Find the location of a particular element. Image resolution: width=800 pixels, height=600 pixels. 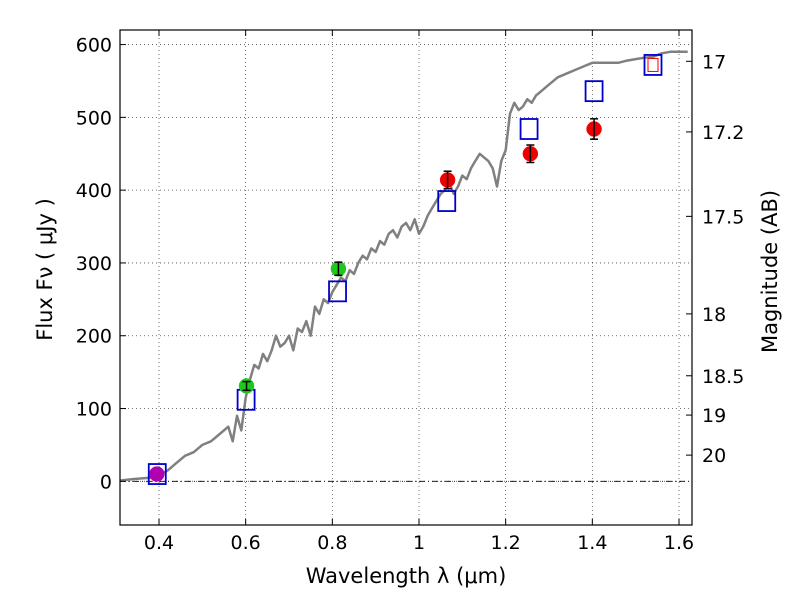

right-tick-label: 17.5 is located at coordinates (723, 217).